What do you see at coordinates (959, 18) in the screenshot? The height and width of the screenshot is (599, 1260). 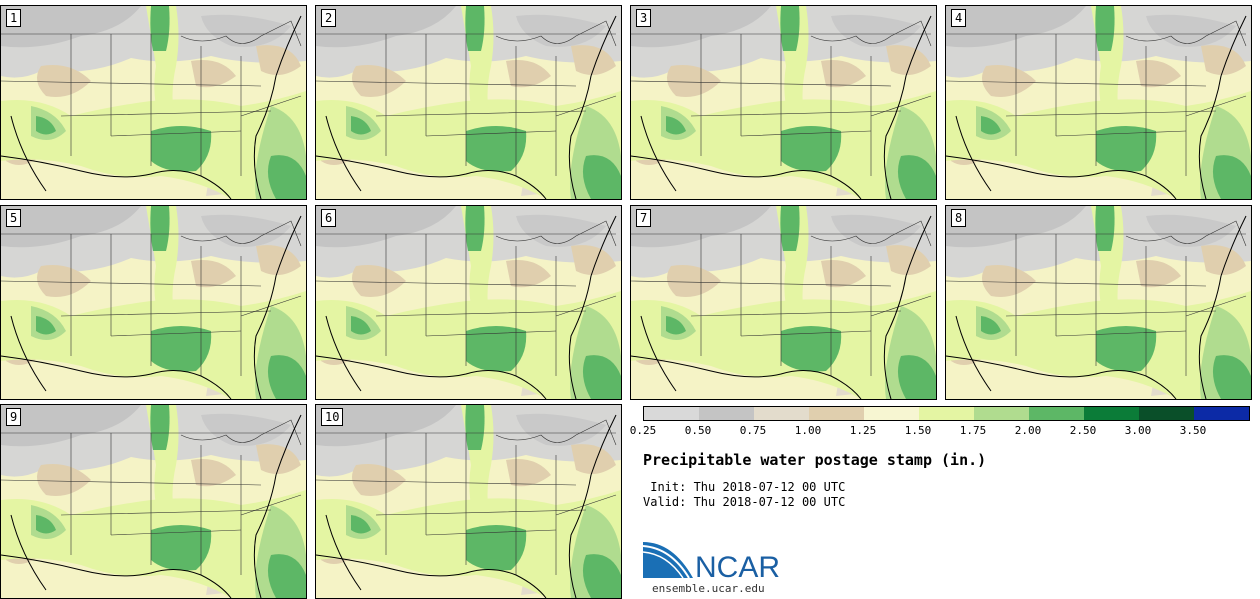 I see `member-number-label: 4` at bounding box center [959, 18].